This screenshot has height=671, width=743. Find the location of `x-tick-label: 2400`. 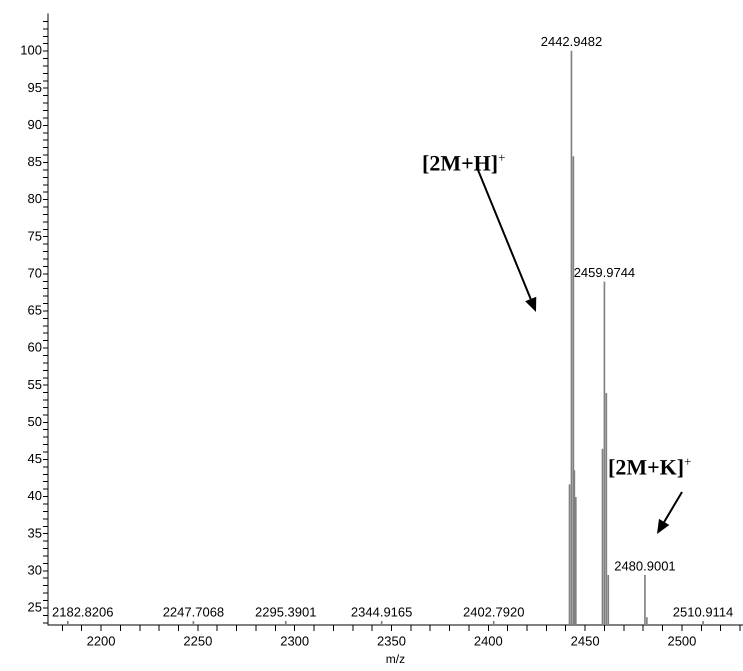

x-tick-label: 2400 is located at coordinates (488, 640).